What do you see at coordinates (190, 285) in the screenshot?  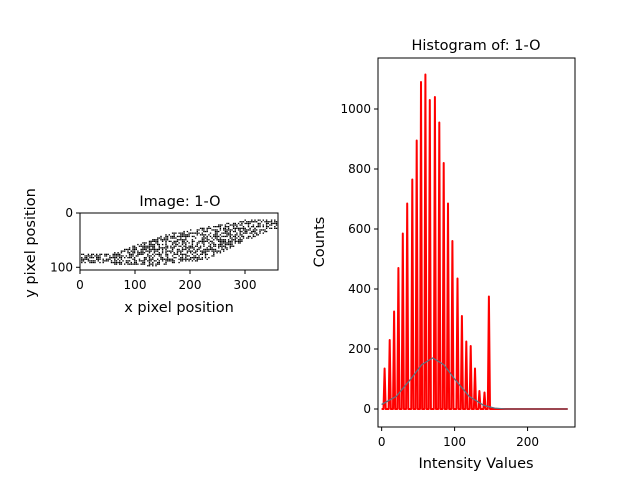 I see `image-x-tick-label: 200` at bounding box center [190, 285].